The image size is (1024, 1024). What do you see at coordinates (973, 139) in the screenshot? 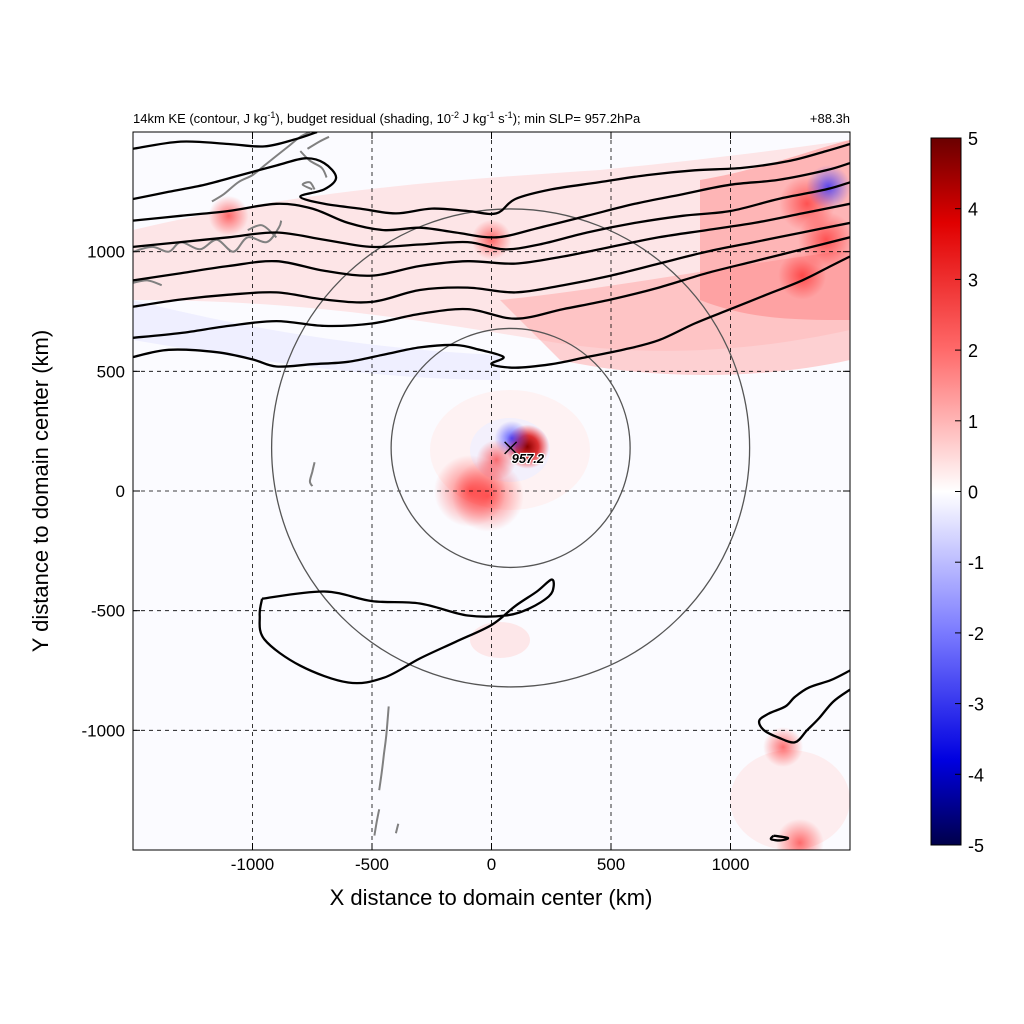
I see `colorbar-tick-label: 5` at bounding box center [973, 139].